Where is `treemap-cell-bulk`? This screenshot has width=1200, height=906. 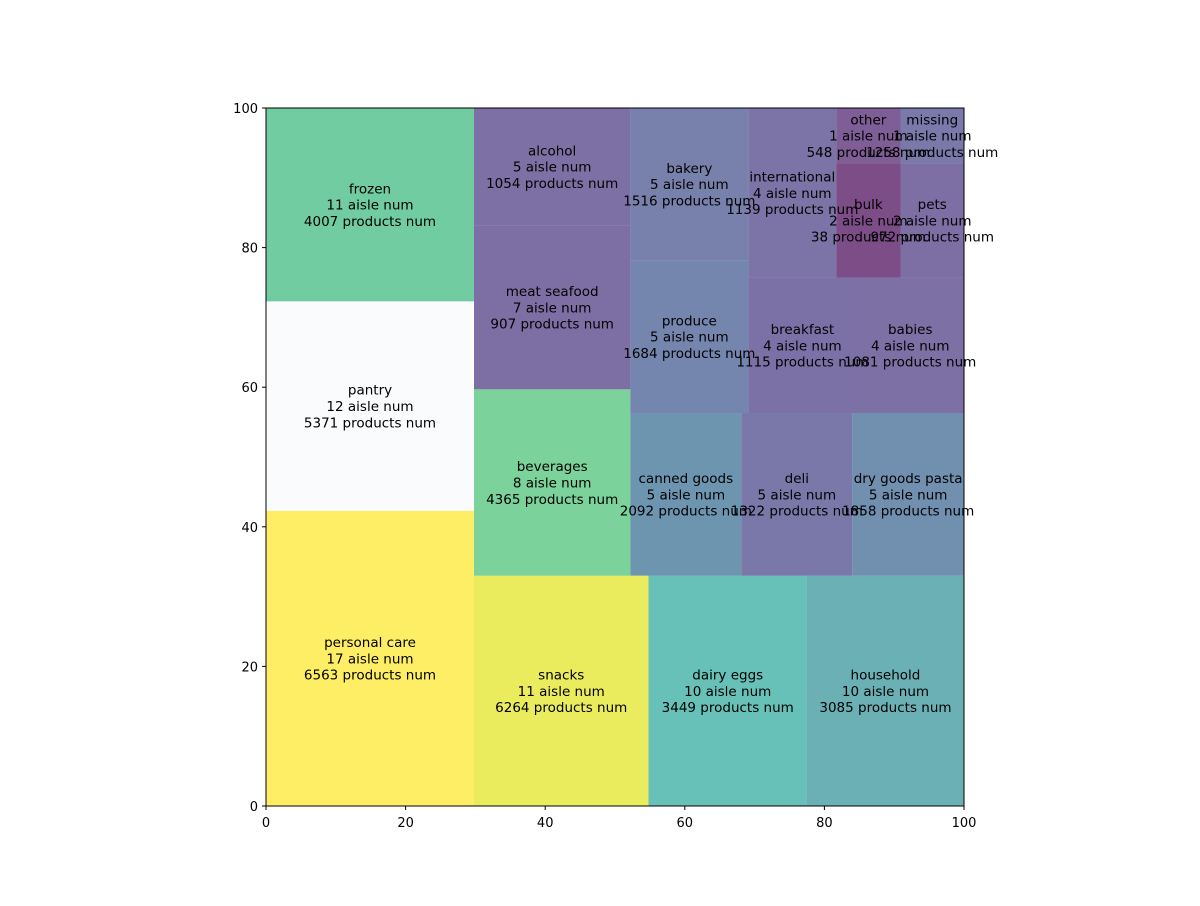
treemap-cell-bulk is located at coordinates (868, 220).